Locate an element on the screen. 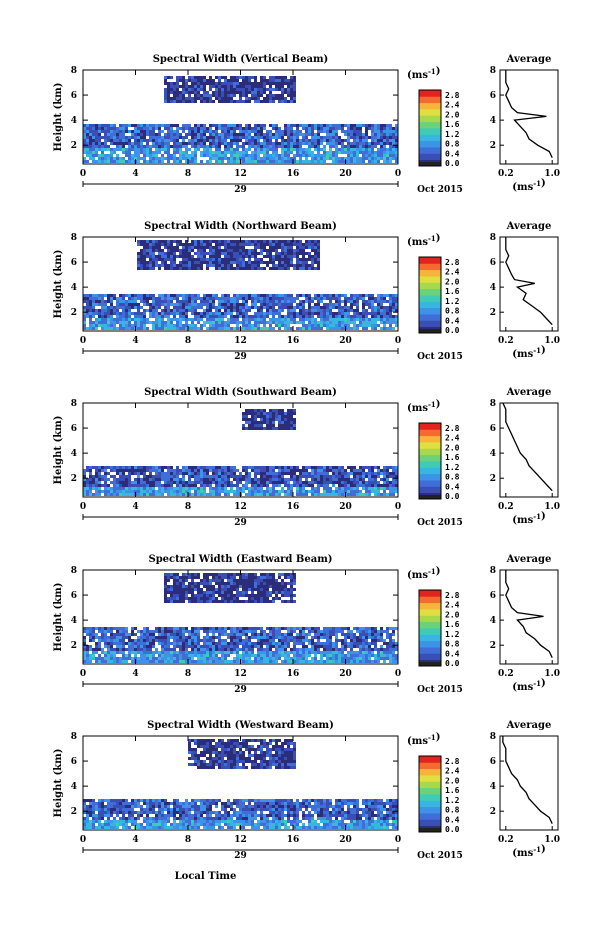  average-profile-line is located at coordinates (529, 281).